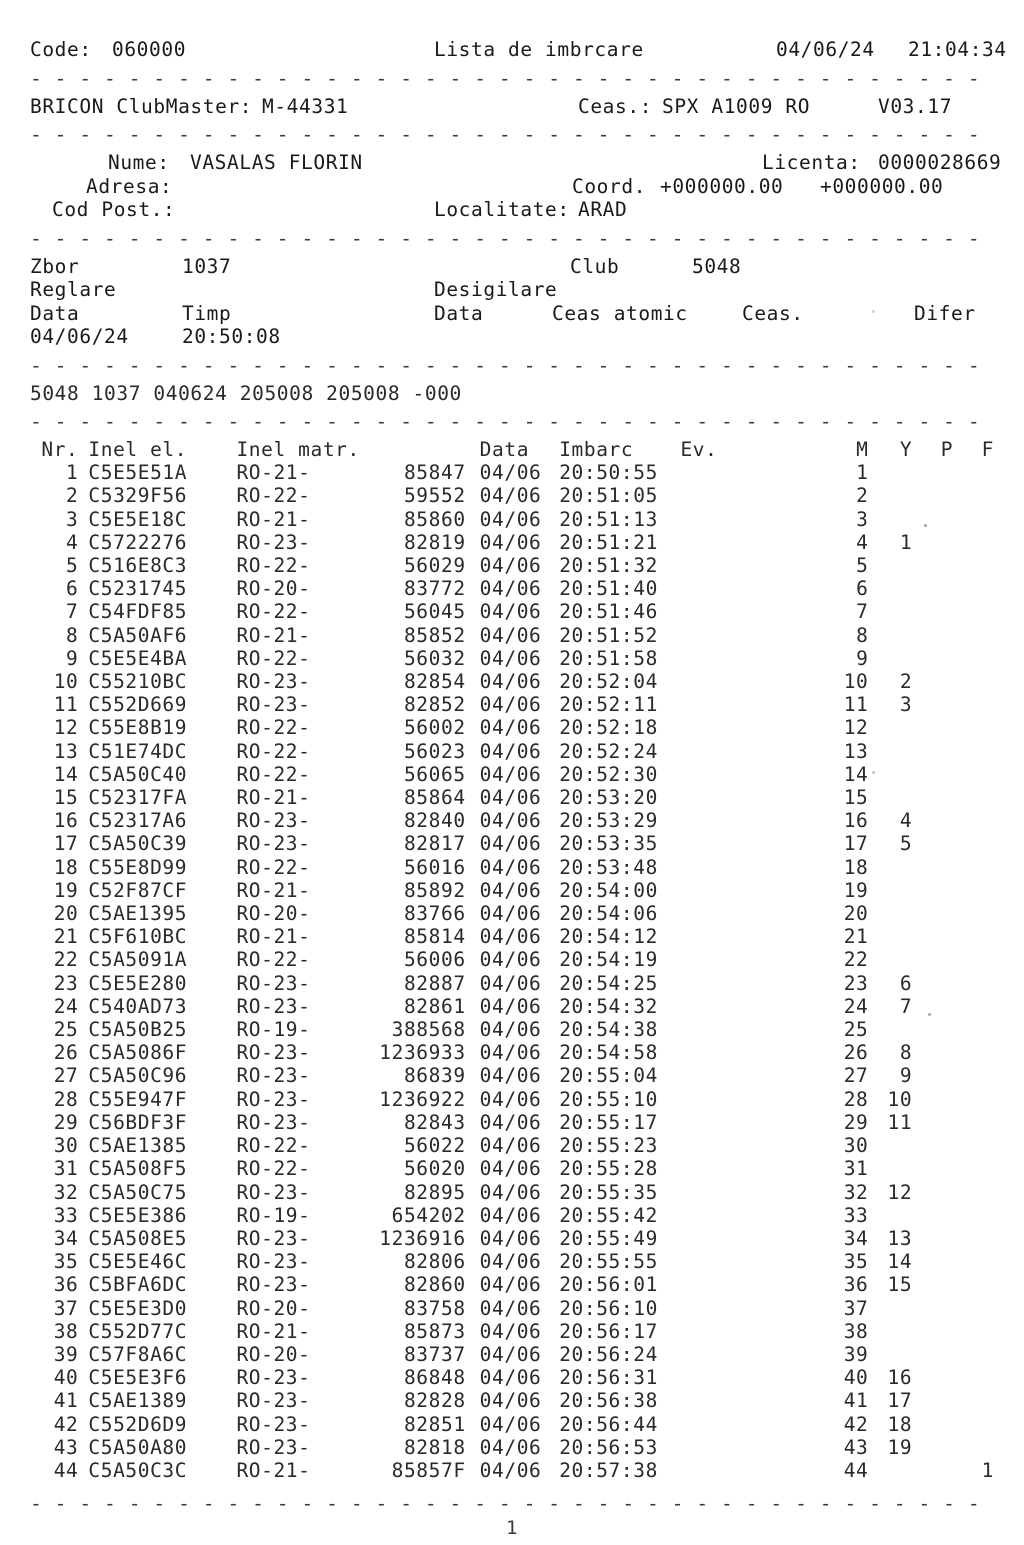  What do you see at coordinates (620, 313) in the screenshot?
I see `col-ceas-atomic: Ceas atomic` at bounding box center [620, 313].